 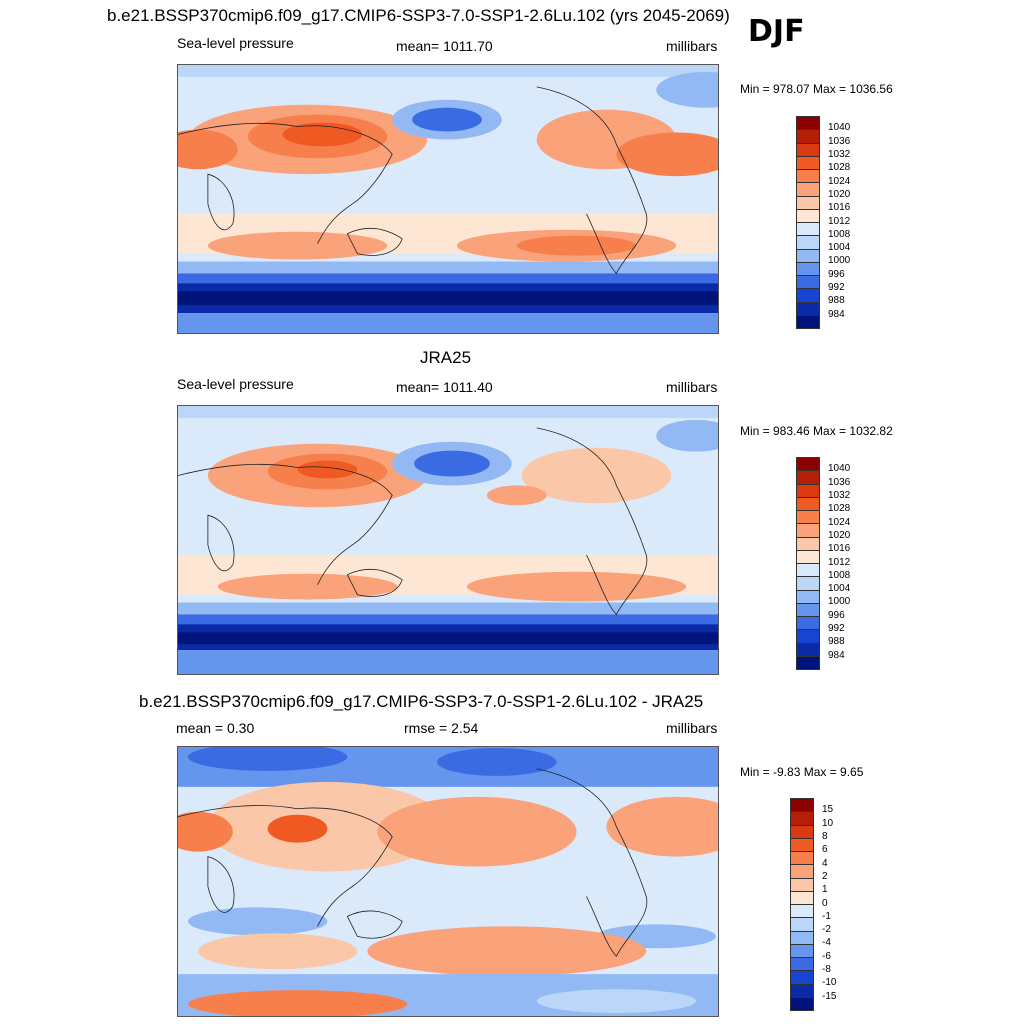 I want to click on panel1-colorbar-tick-label: 1000, so click(x=839, y=261).